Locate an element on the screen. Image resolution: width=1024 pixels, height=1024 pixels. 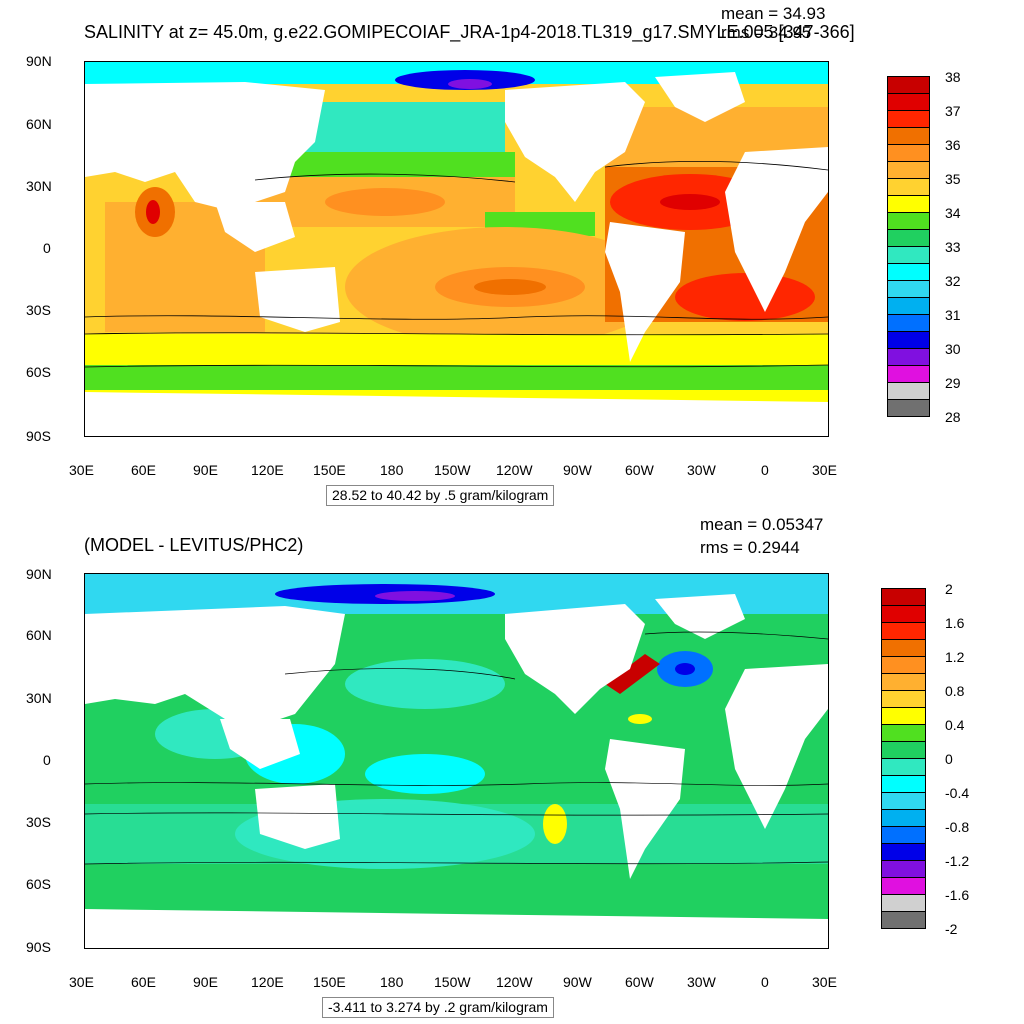
lon-label-120w-p2: 120W is located at coordinates (514, 982).